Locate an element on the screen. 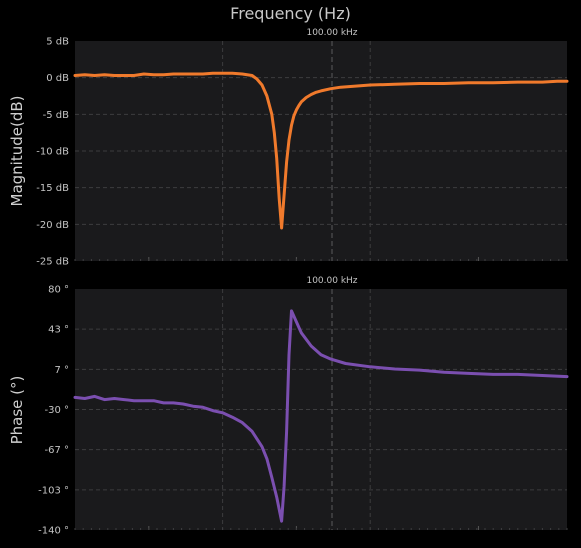 Image resolution: width=581 pixels, height=548 pixels. y-tick-label: 7 ° is located at coordinates (61, 370).